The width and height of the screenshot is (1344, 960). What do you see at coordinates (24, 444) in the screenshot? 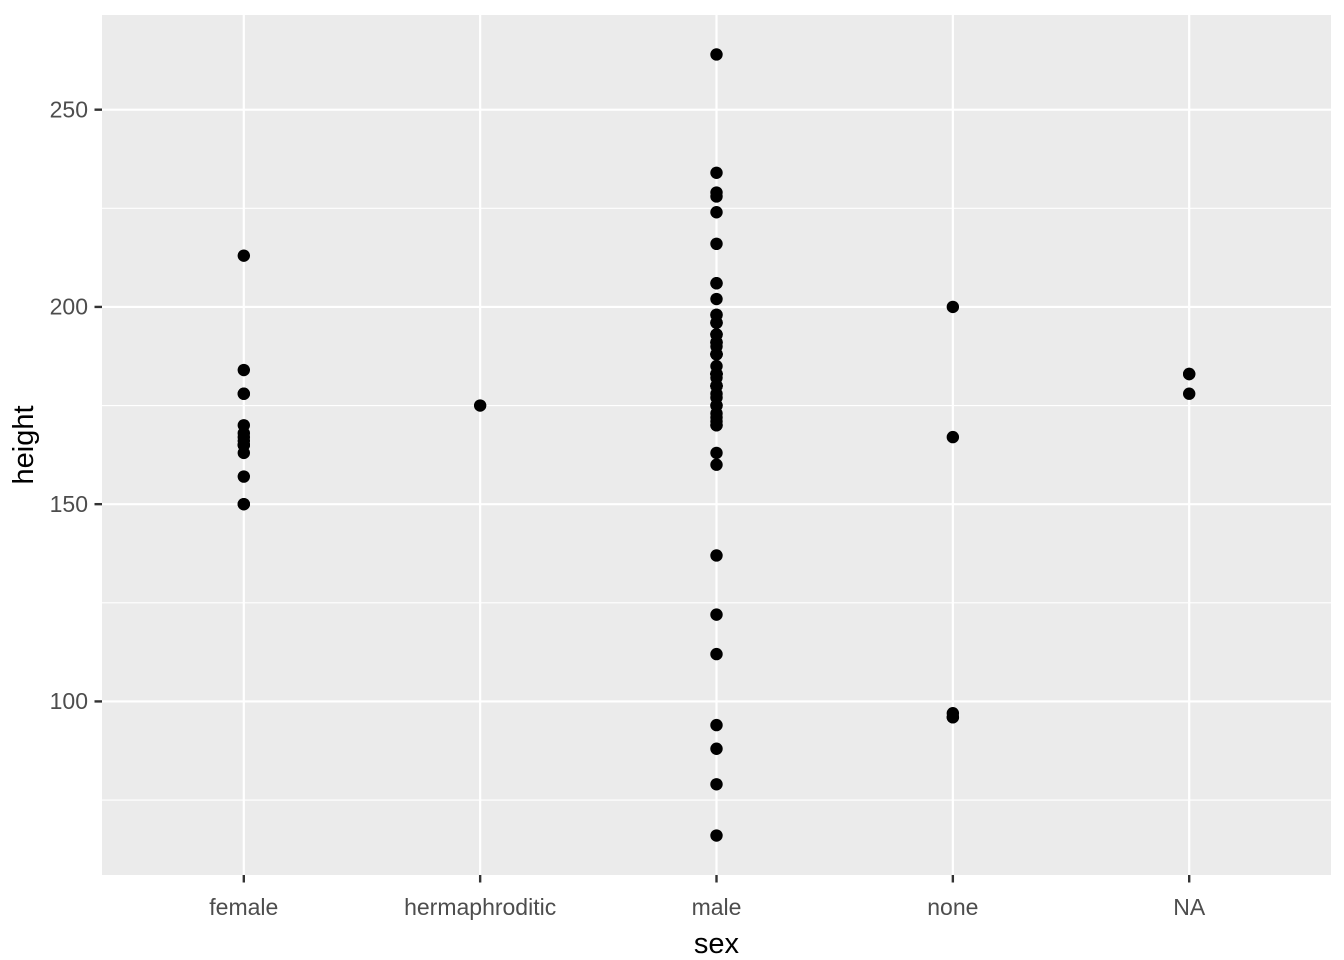
I see `y-axis-title: height` at bounding box center [24, 444].